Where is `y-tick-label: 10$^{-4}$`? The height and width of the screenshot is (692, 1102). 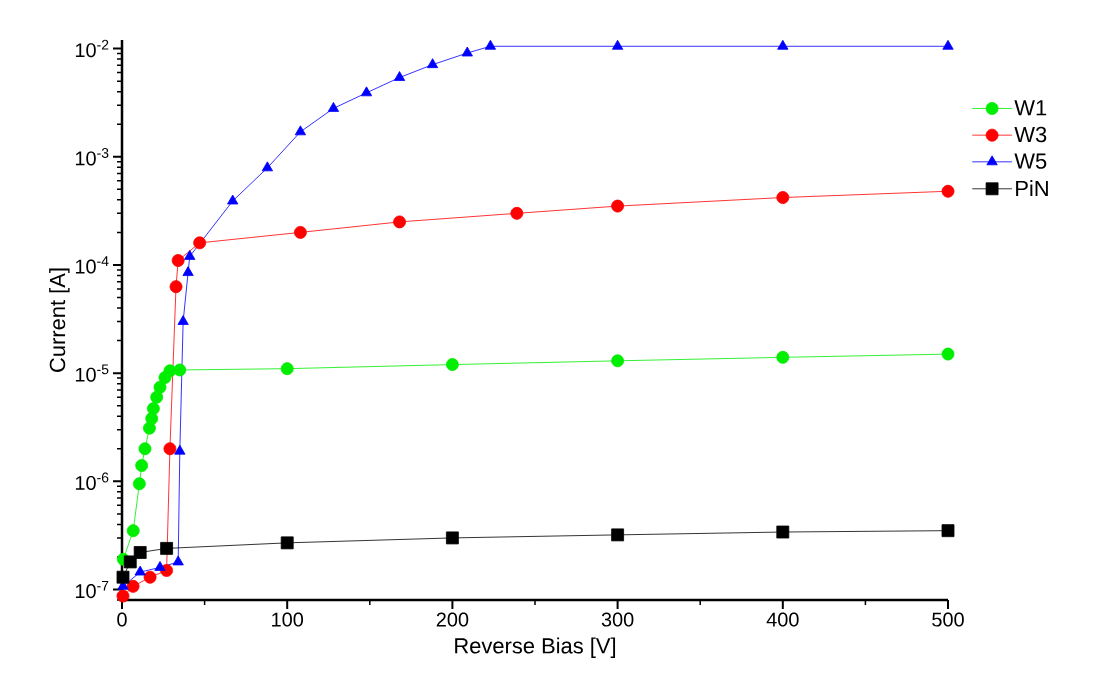
y-tick-label: 10$^{-4}$ is located at coordinates (92, 265).